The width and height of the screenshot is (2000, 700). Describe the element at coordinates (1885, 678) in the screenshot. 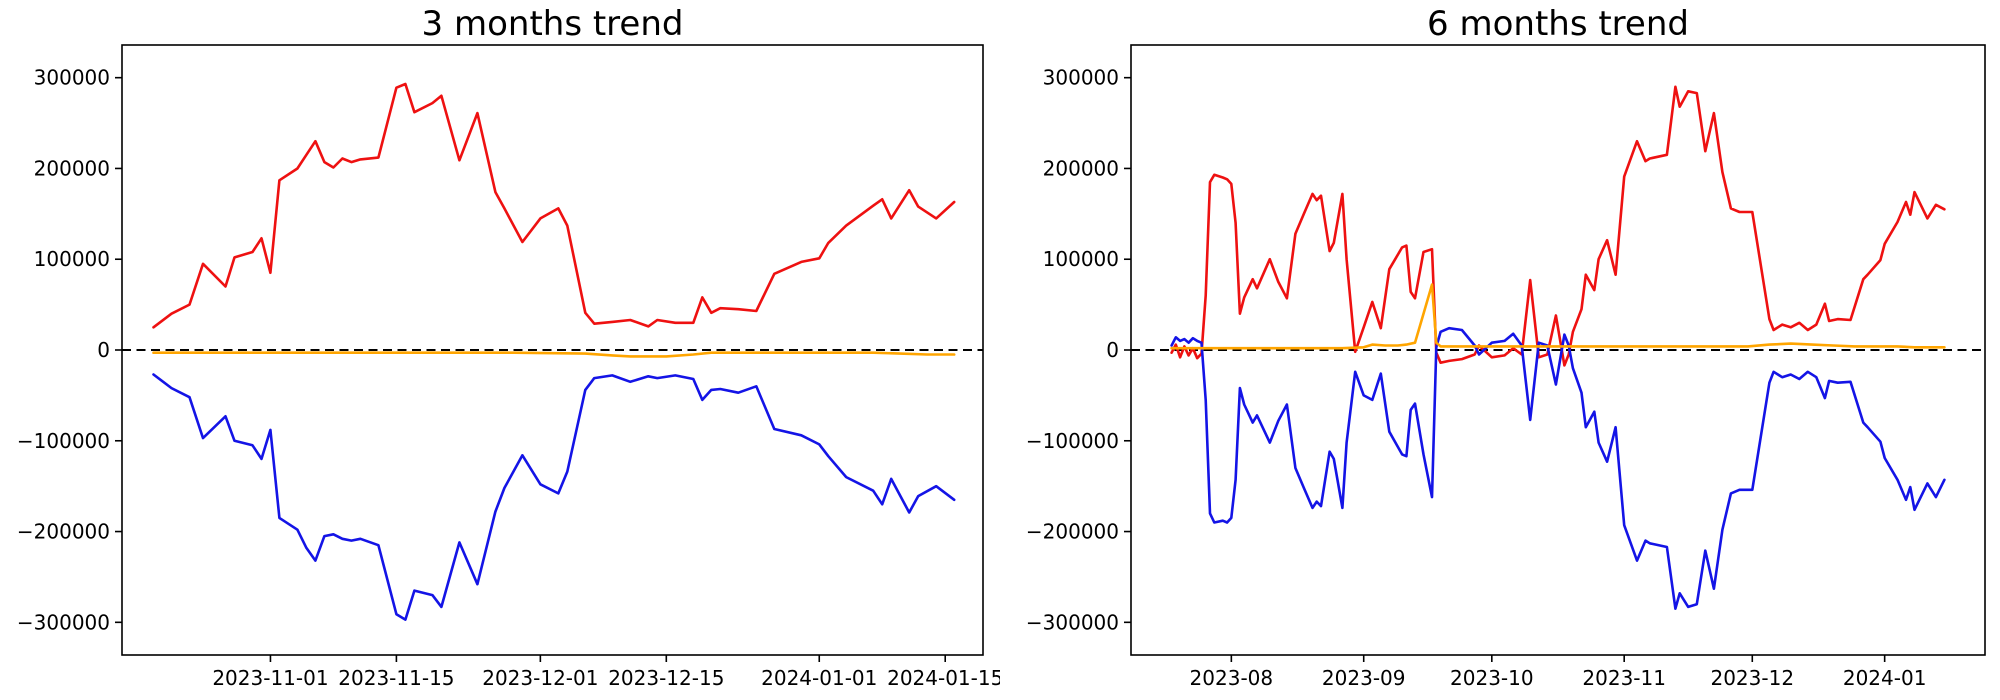

I see `x-axis-tick-label: 2024-01` at that location.